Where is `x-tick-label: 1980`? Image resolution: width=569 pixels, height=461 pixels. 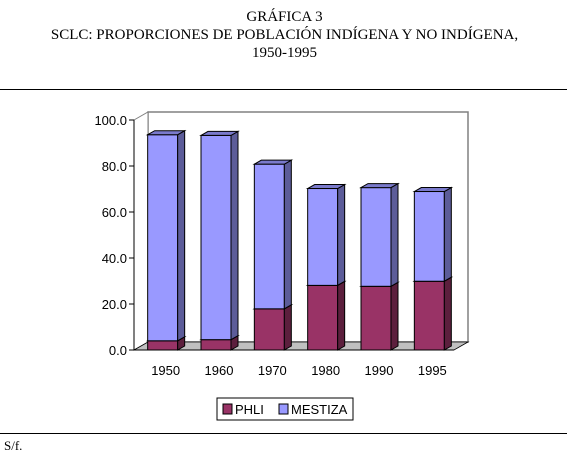
x-tick-label: 1980 is located at coordinates (325, 370).